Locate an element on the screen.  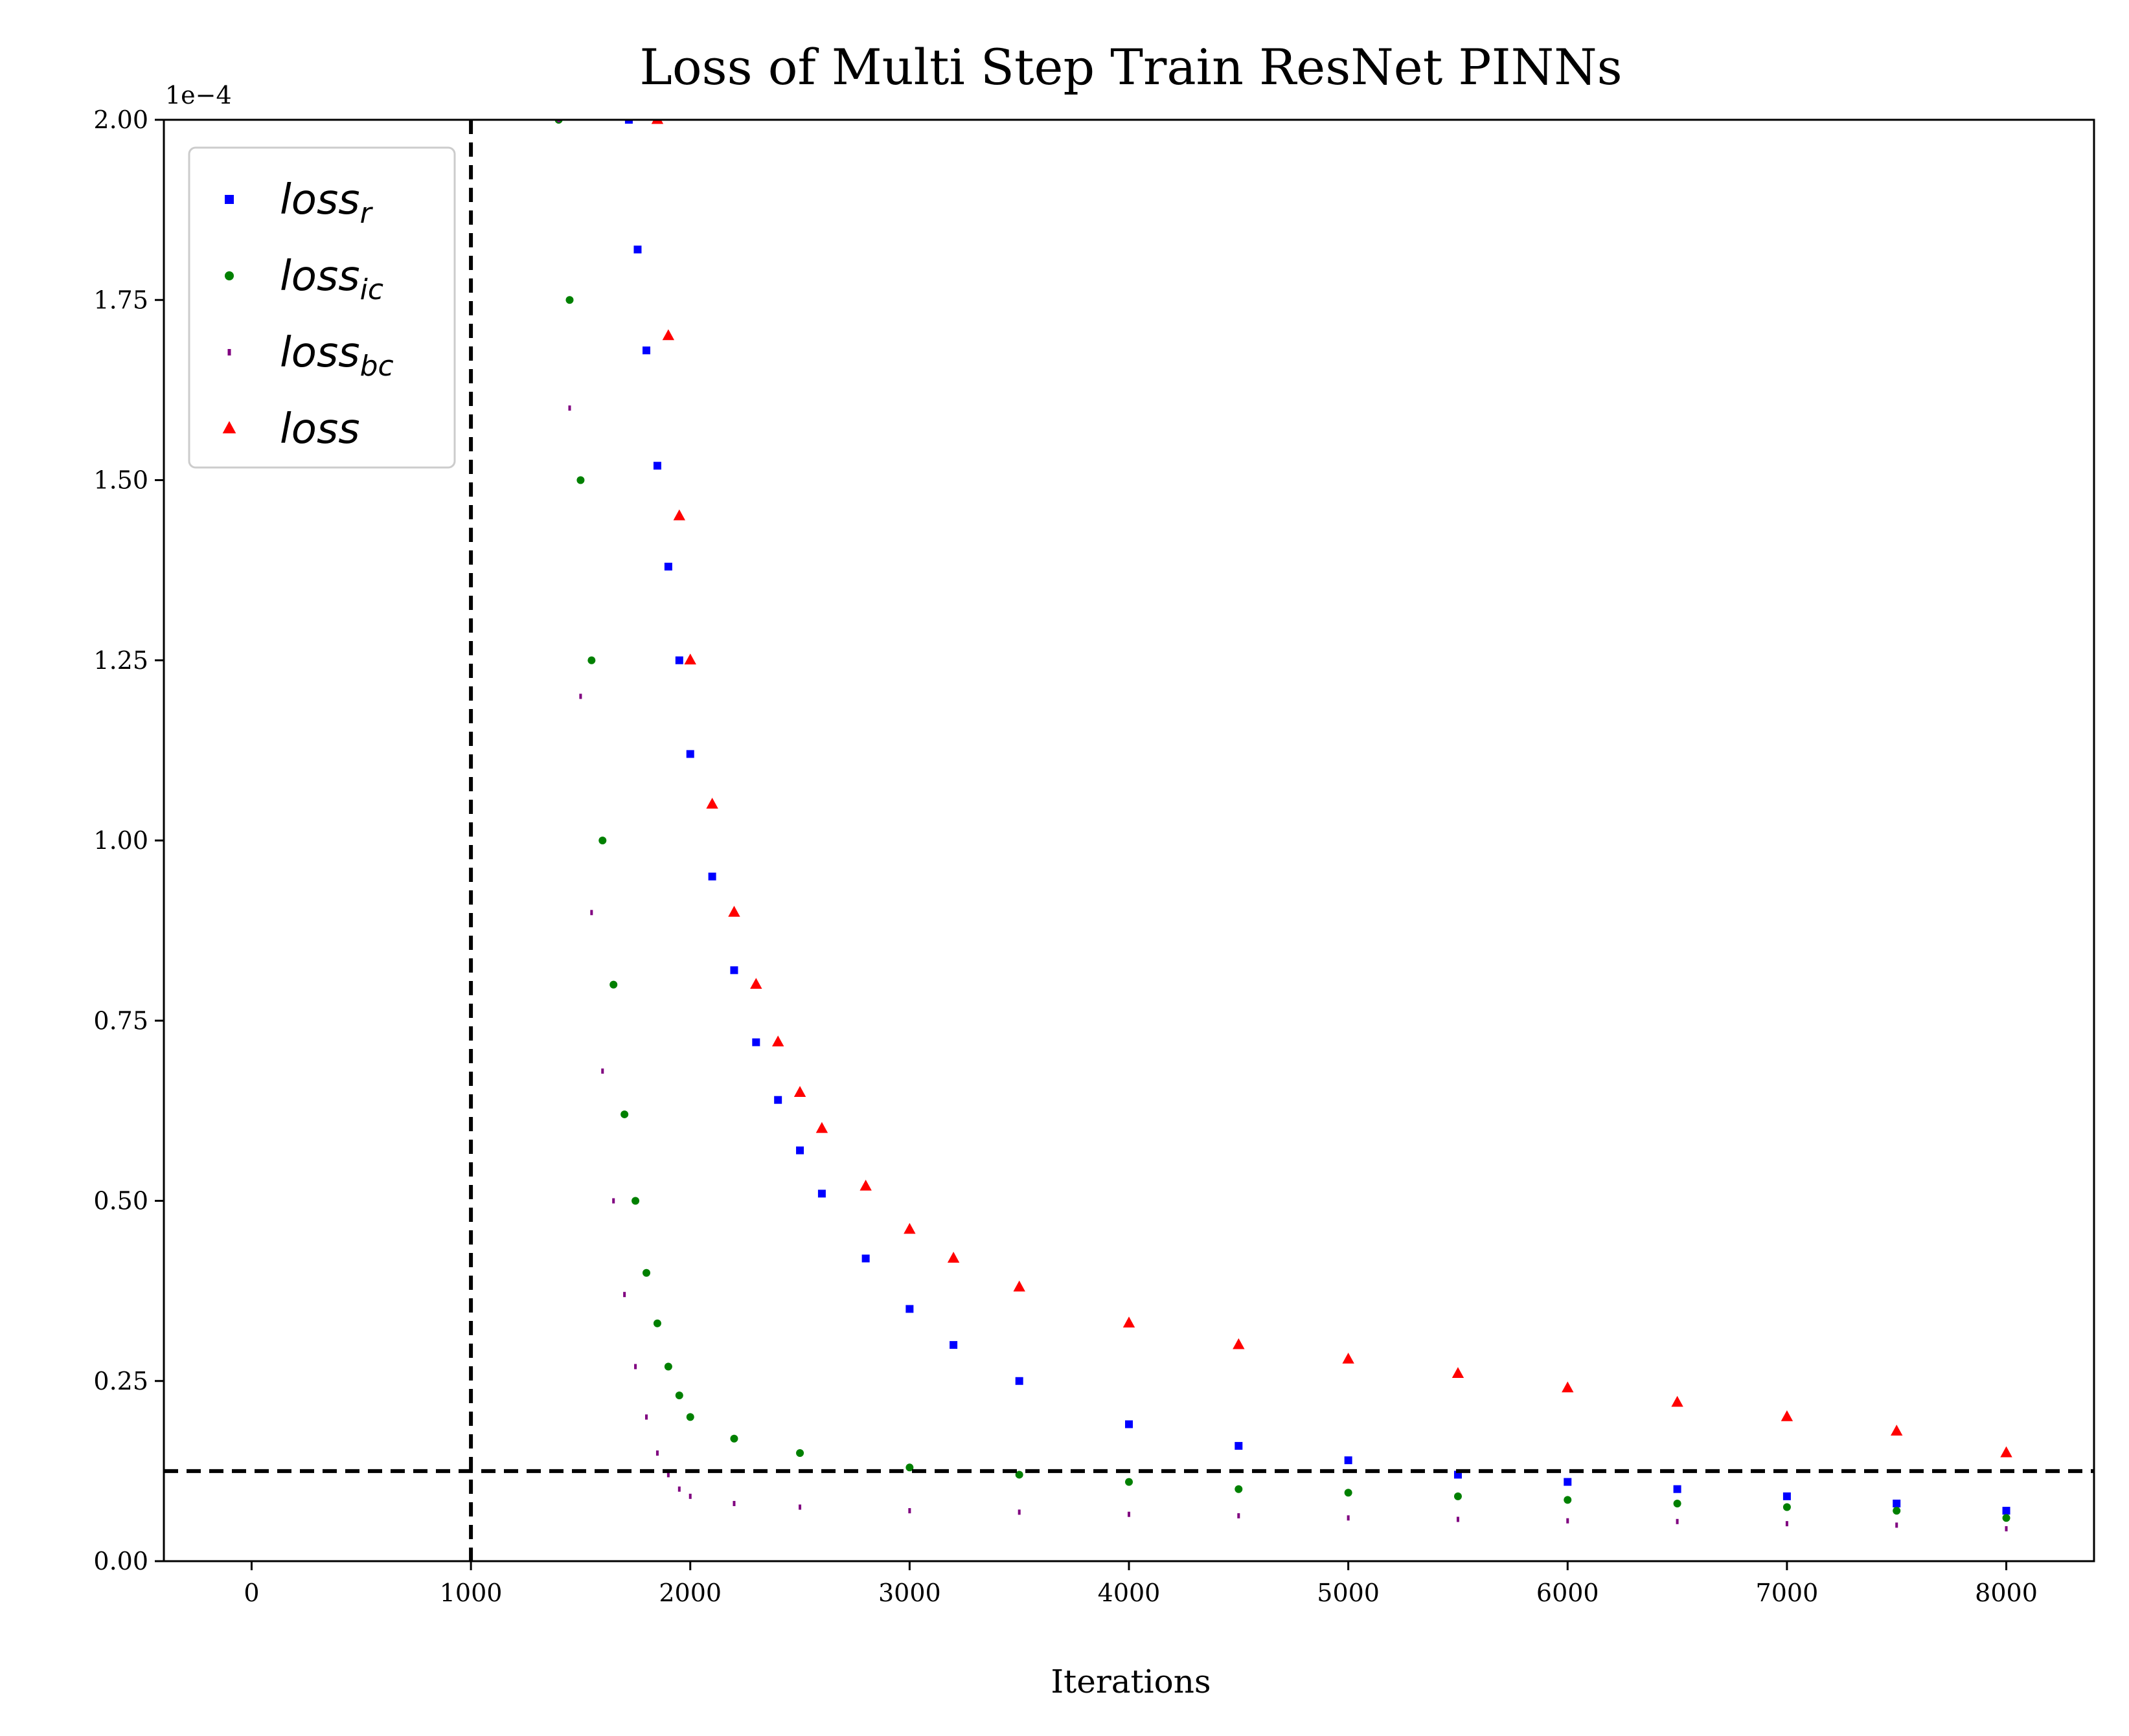
x-tick-label: 1000 is located at coordinates (471, 1593).